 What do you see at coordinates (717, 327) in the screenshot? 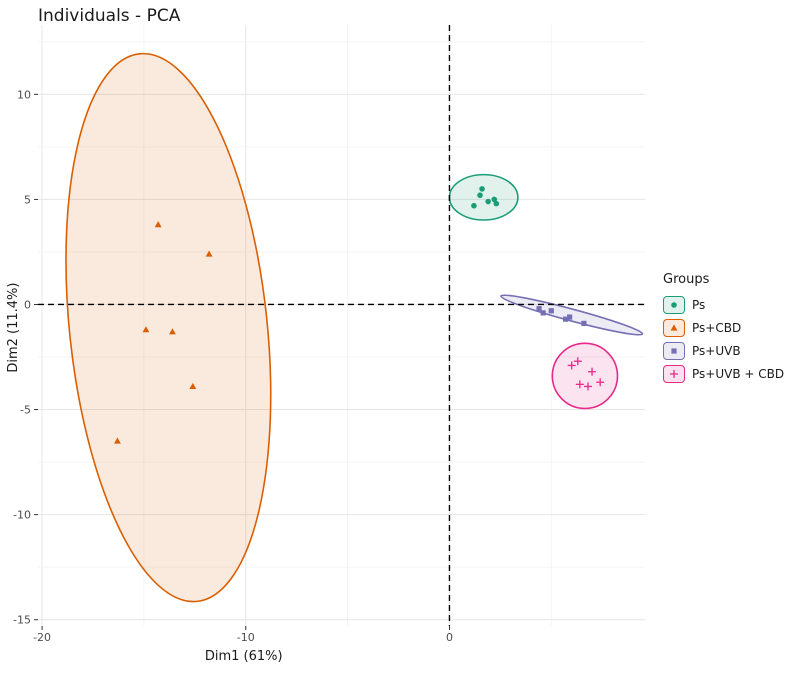
I see `legend-label: Ps+CBD` at bounding box center [717, 327].